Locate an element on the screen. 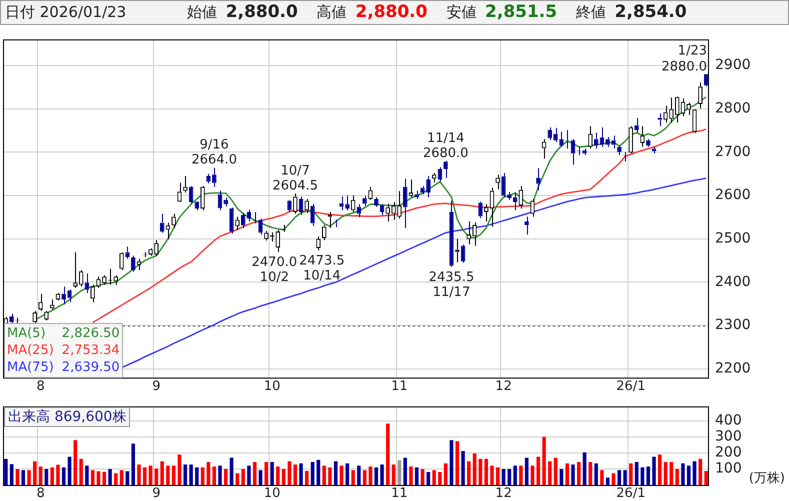 Image resolution: width=789 pixels, height=501 pixels. y-tick-label: 100 is located at coordinates (728, 468).